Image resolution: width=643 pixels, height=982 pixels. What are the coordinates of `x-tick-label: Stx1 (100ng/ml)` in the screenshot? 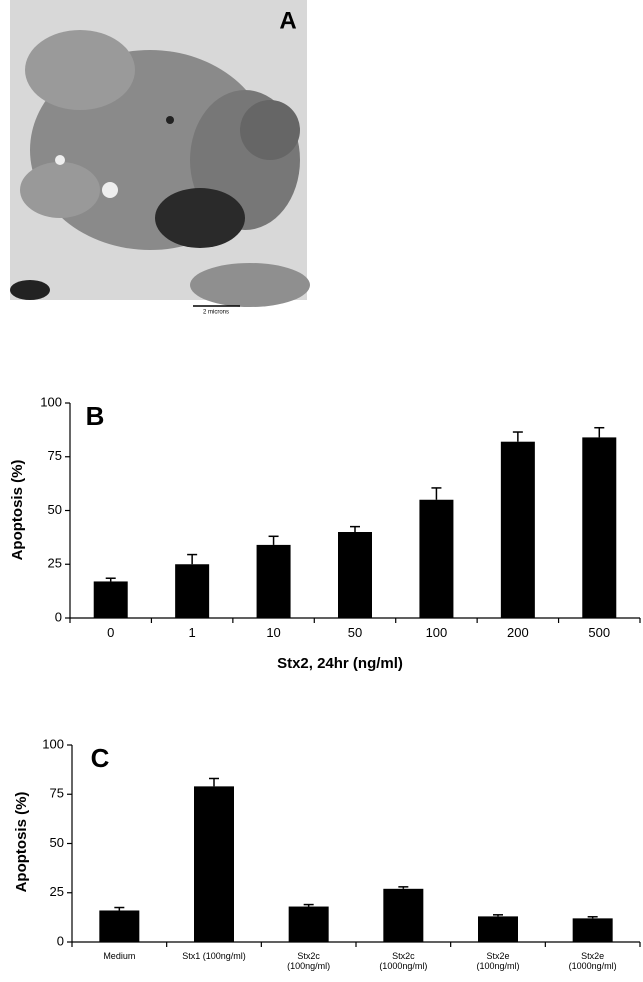 It's located at (214, 956).